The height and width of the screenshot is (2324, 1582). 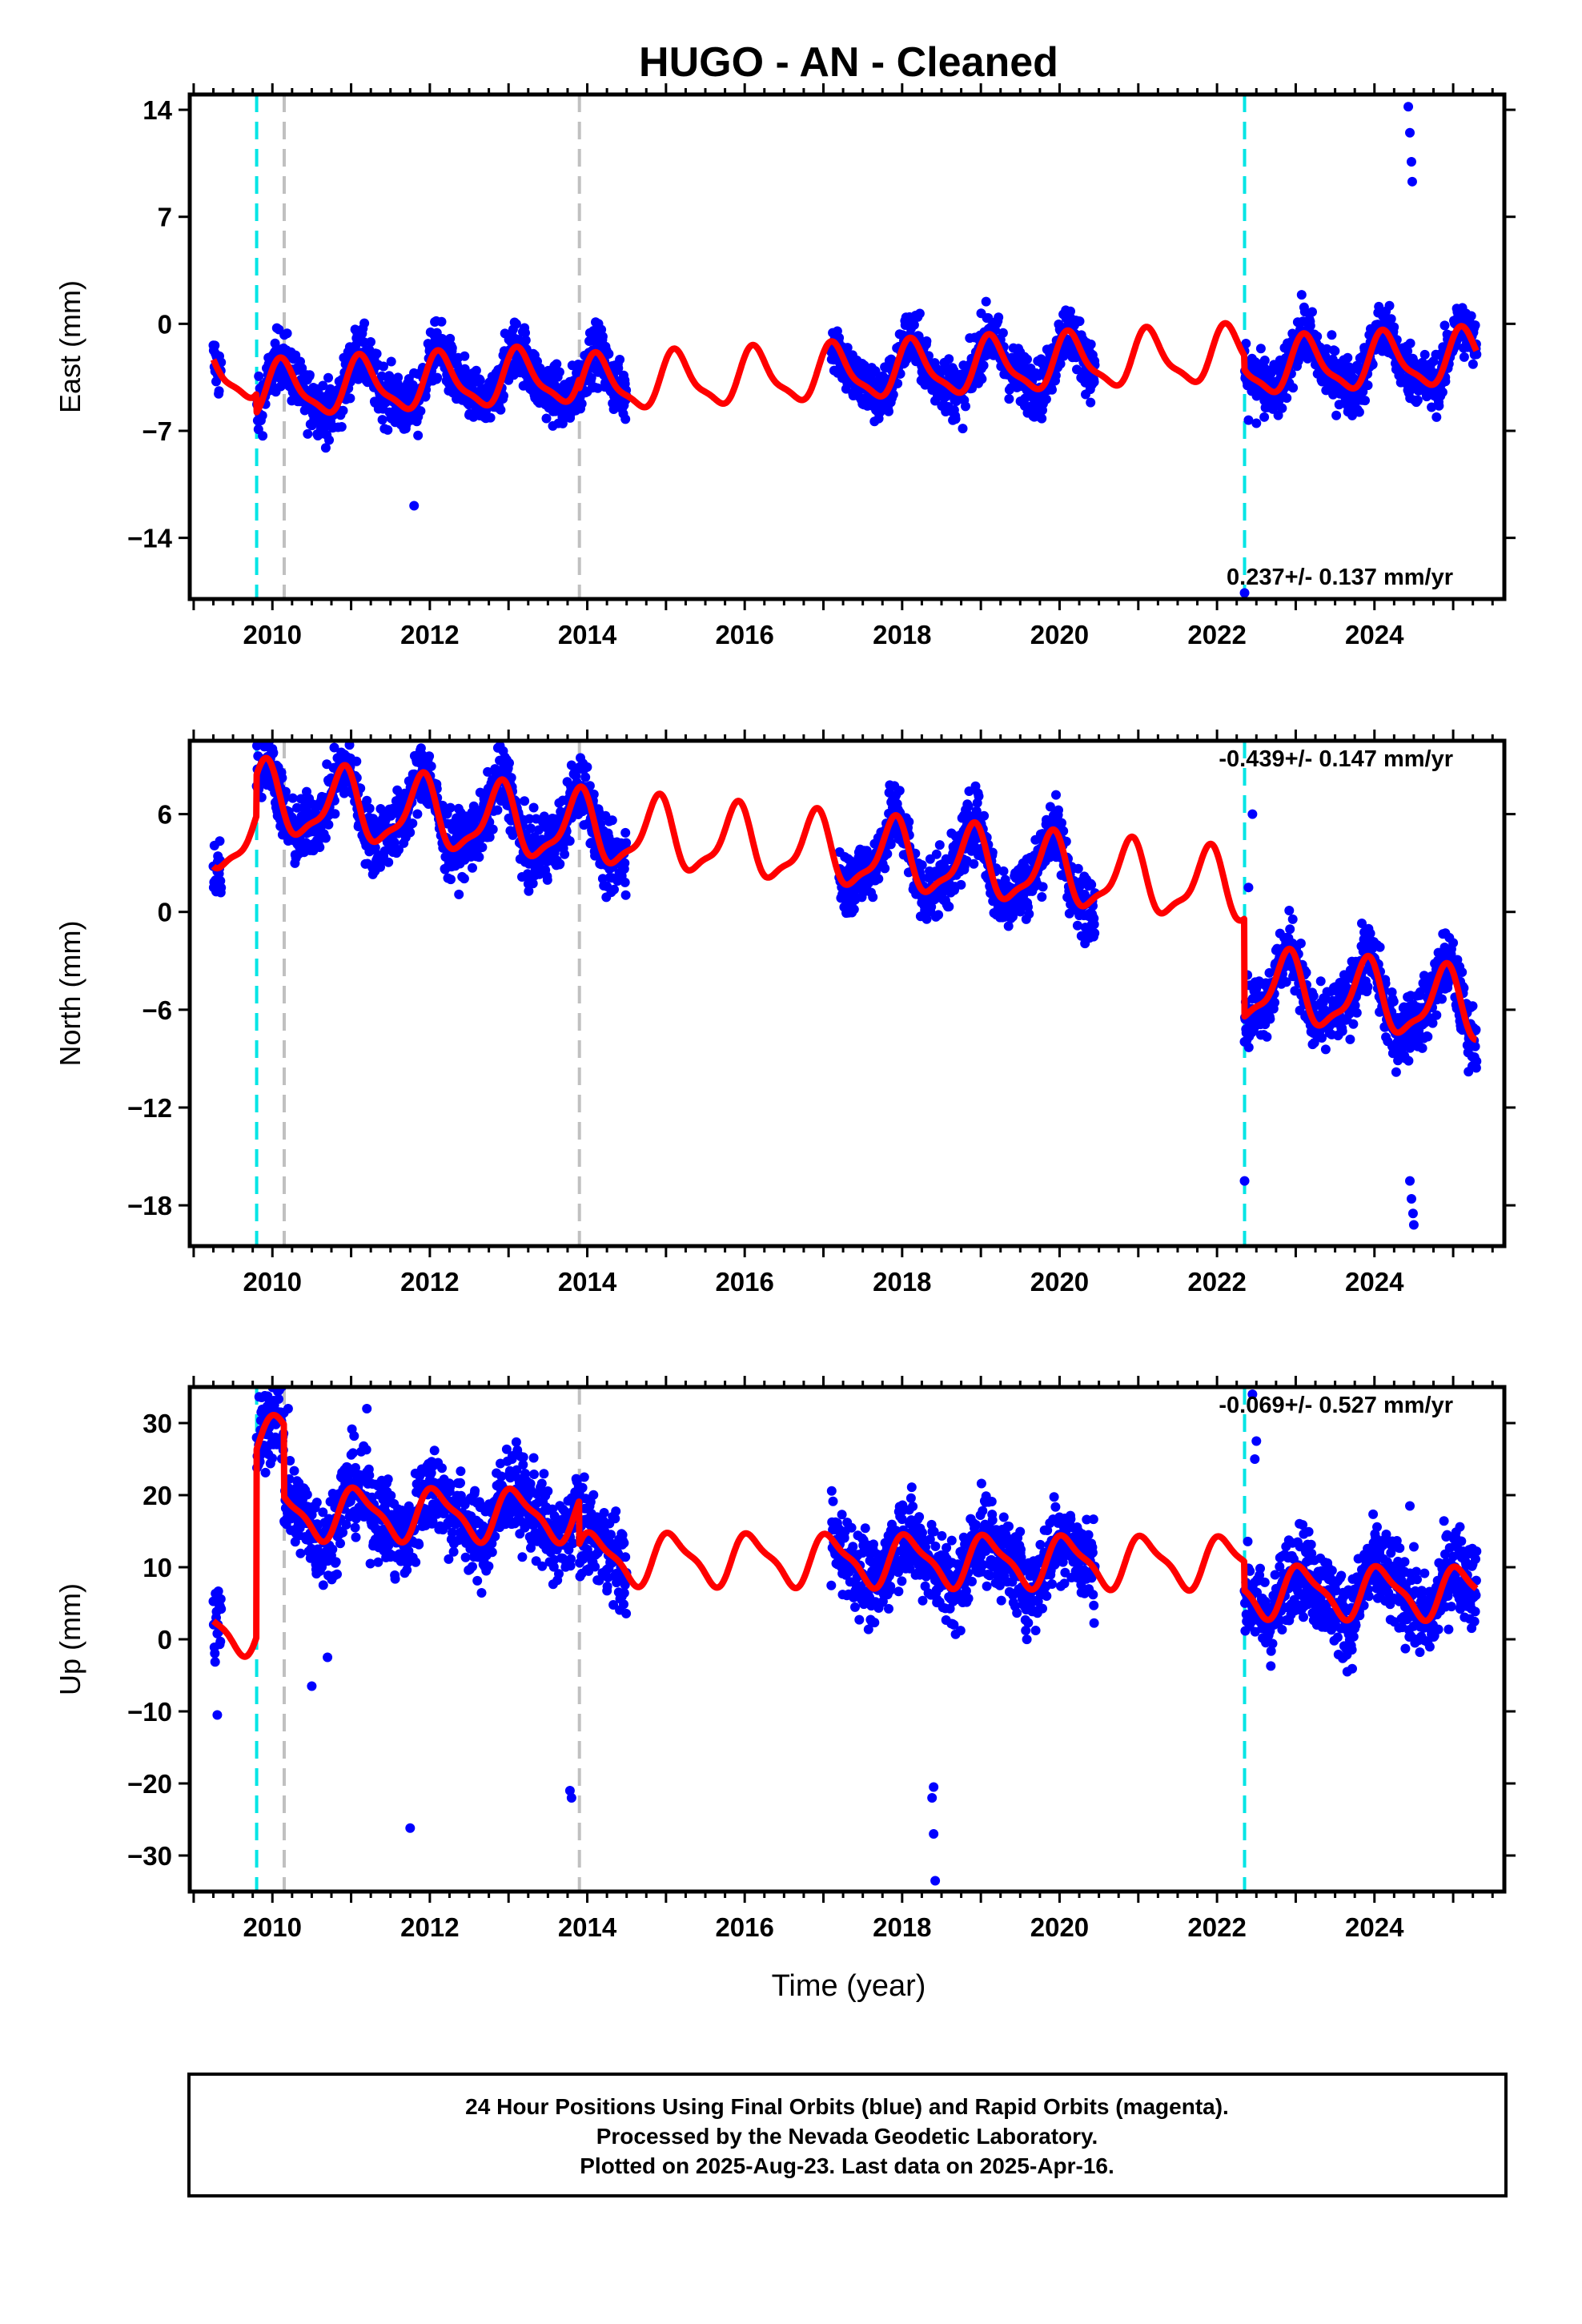 I want to click on east-y-tick-label: −14, so click(x=150, y=538).